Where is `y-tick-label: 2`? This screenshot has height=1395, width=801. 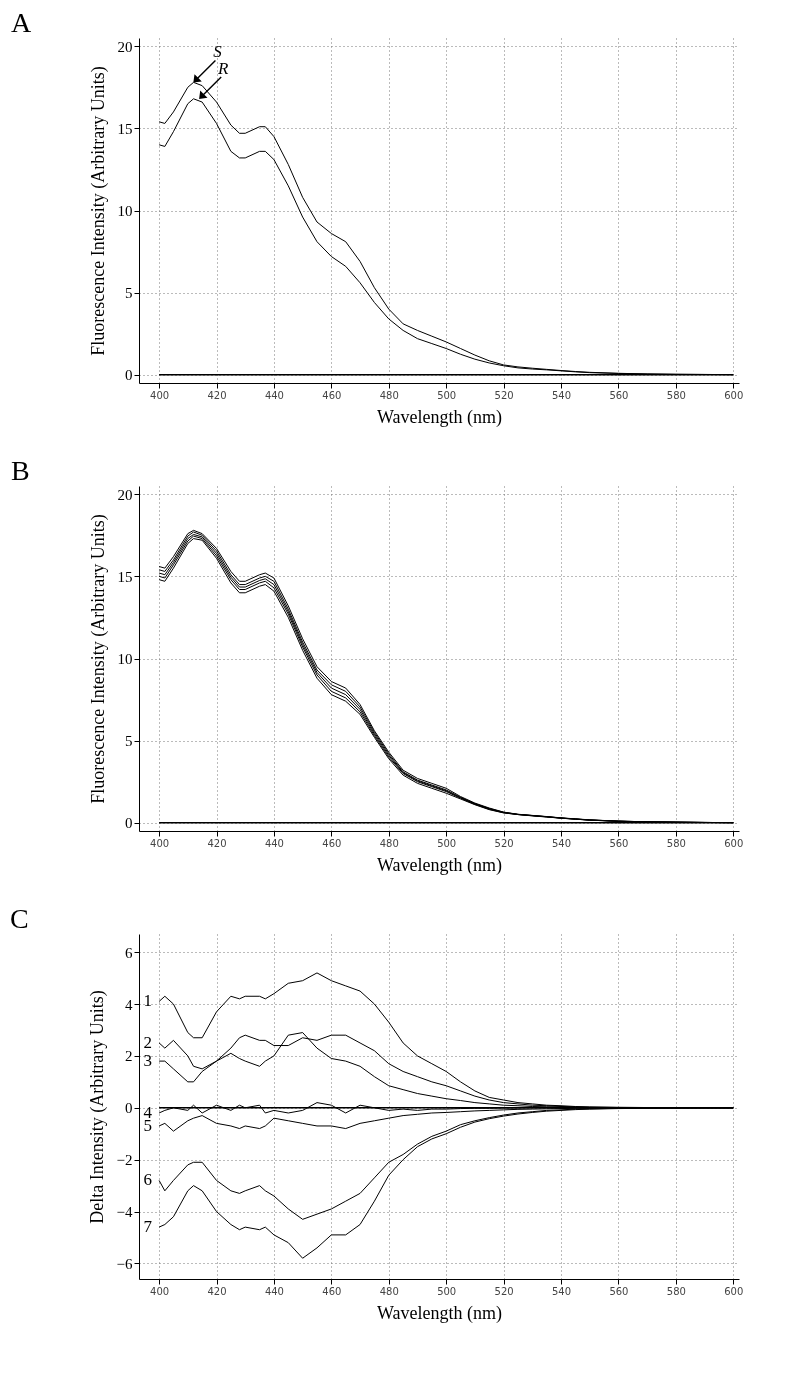
y-tick-label: 2 is located at coordinates (129, 1056).